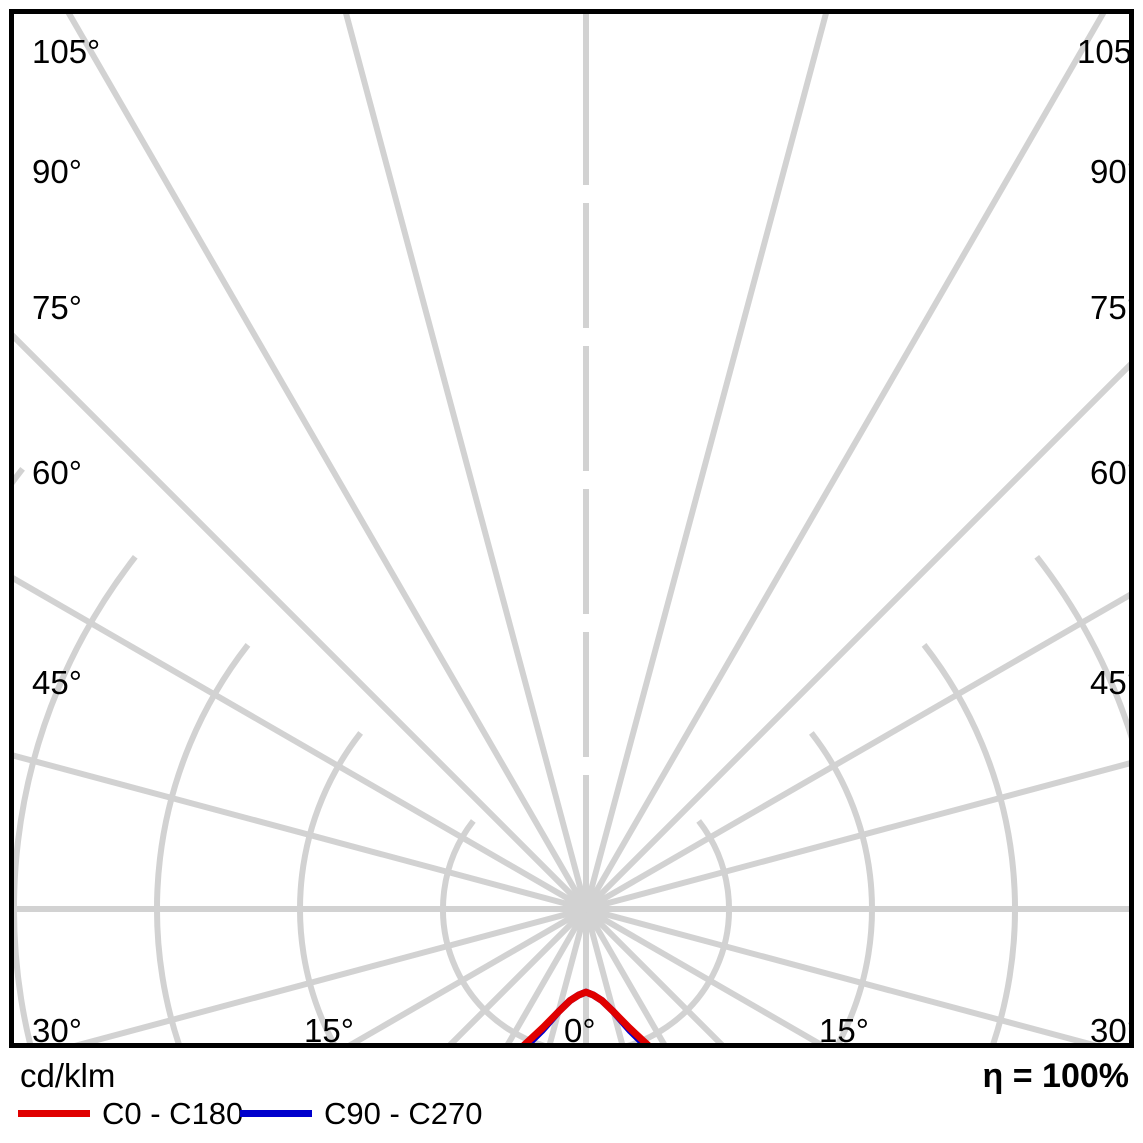 Image resolution: width=1143 pixels, height=1143 pixels. What do you see at coordinates (57, 472) in the screenshot?
I see `angle-label-left-3: 60°` at bounding box center [57, 472].